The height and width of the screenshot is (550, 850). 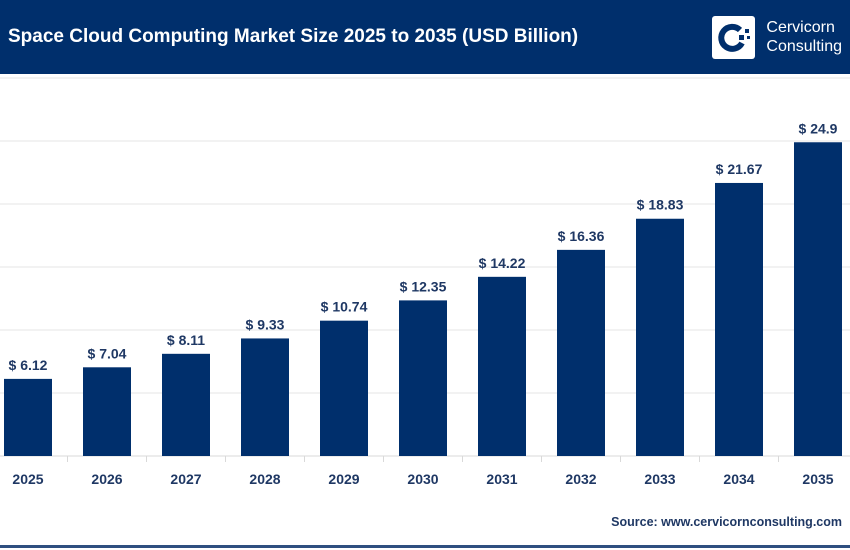 What do you see at coordinates (423, 286) in the screenshot?
I see `data-label-2030: $ 12.35` at bounding box center [423, 286].